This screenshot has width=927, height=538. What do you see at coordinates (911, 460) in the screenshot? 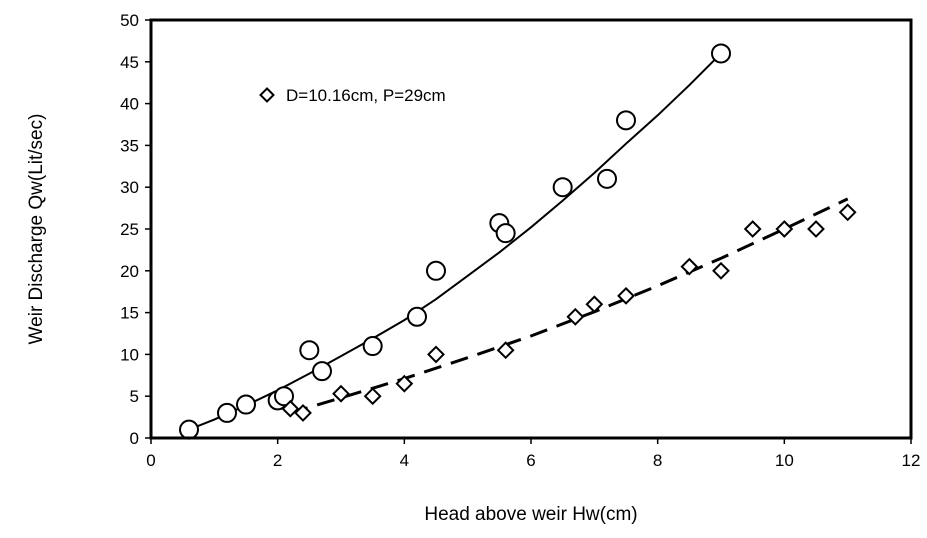
I see `x-tick-label: 12` at bounding box center [911, 460].